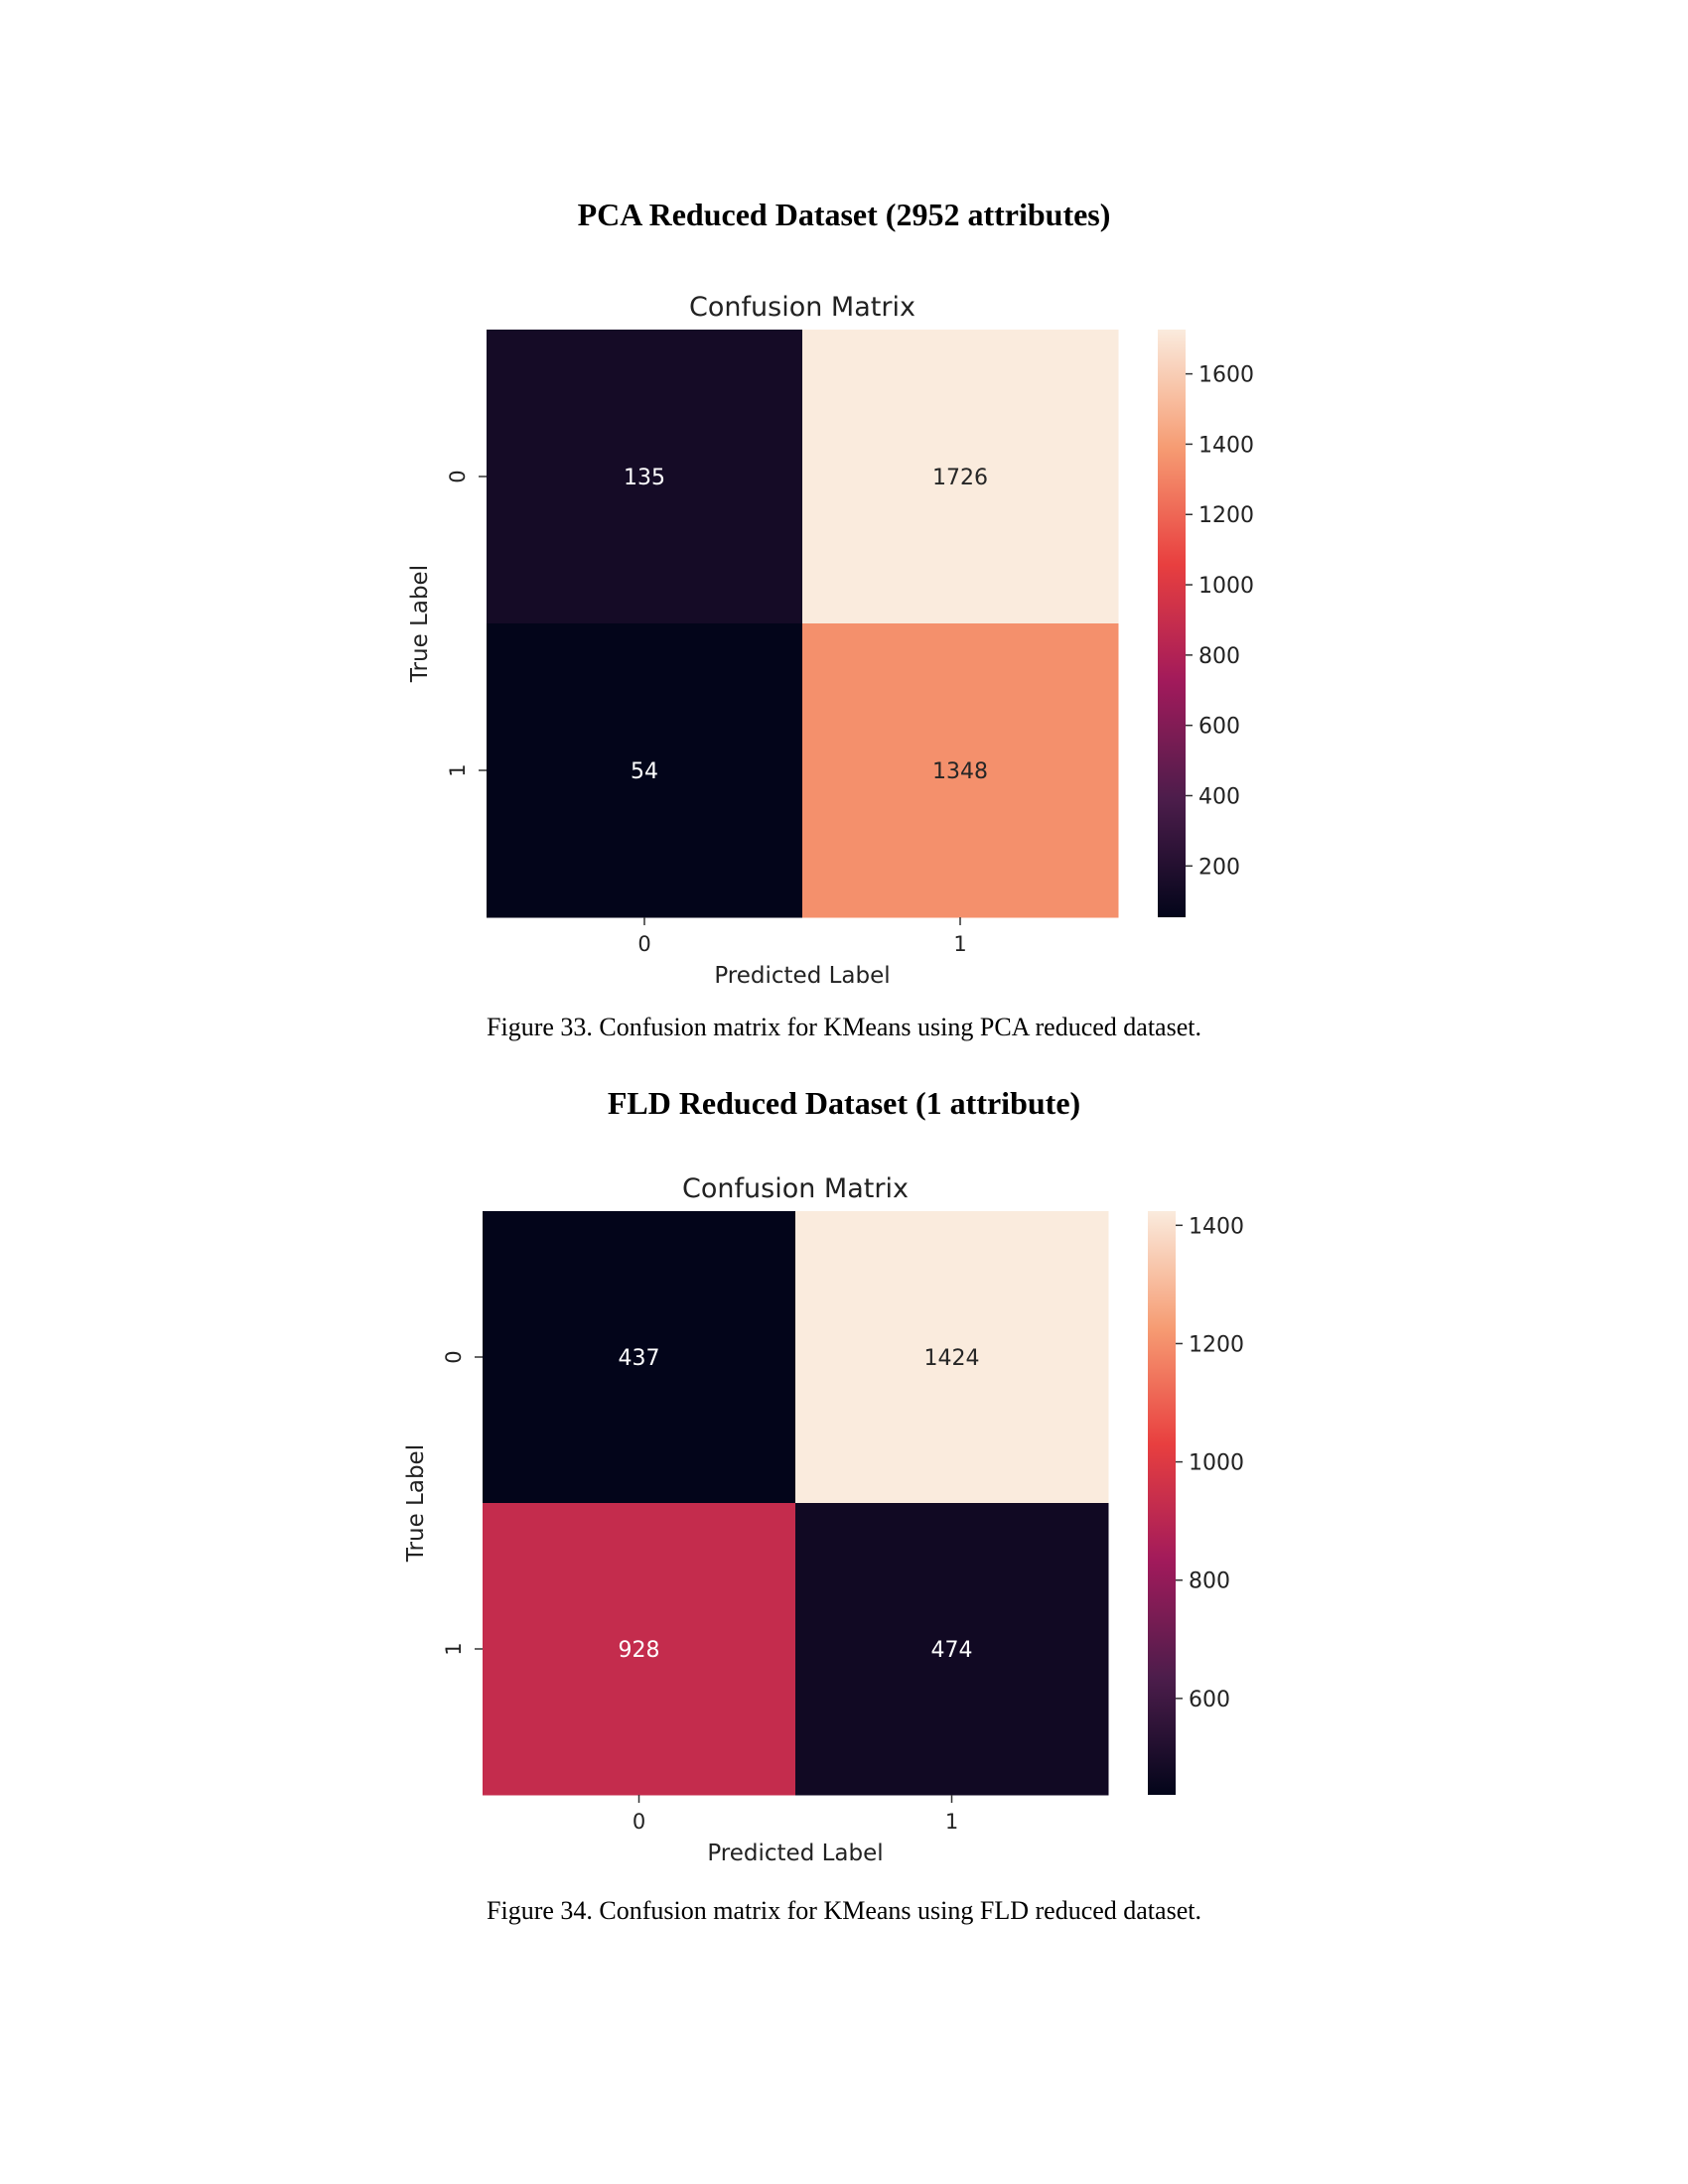 The height and width of the screenshot is (2184, 1688). I want to click on cell-value-label: 928, so click(639, 1650).